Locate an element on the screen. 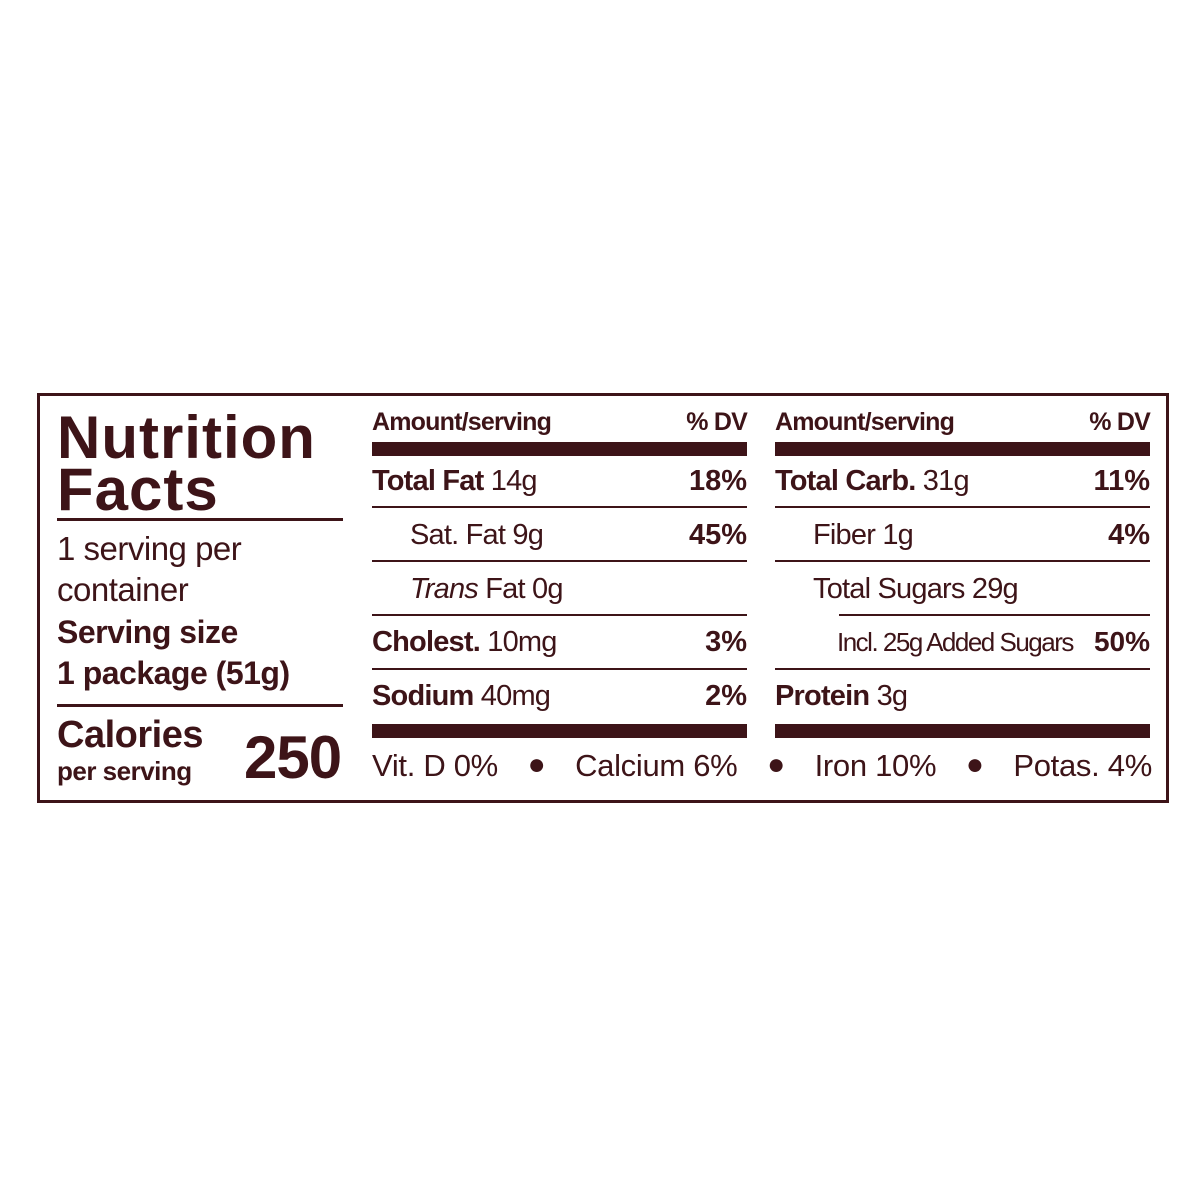 This screenshot has height=1200, width=1200. calories-label: Calories is located at coordinates (130, 735).